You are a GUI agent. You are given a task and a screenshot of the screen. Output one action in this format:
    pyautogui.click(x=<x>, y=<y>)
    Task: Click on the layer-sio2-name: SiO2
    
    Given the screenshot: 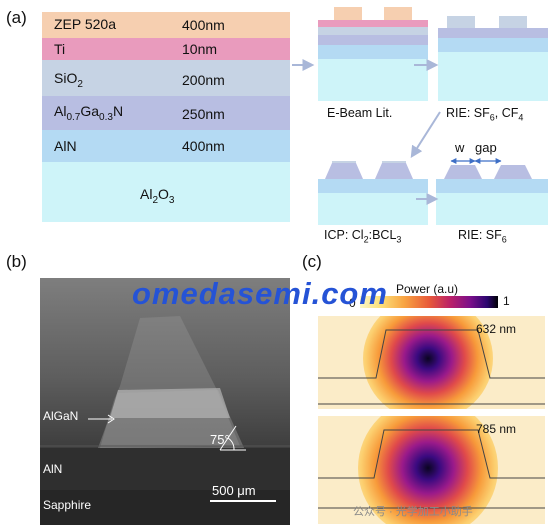 What is the action you would take?
    pyautogui.click(x=68, y=80)
    